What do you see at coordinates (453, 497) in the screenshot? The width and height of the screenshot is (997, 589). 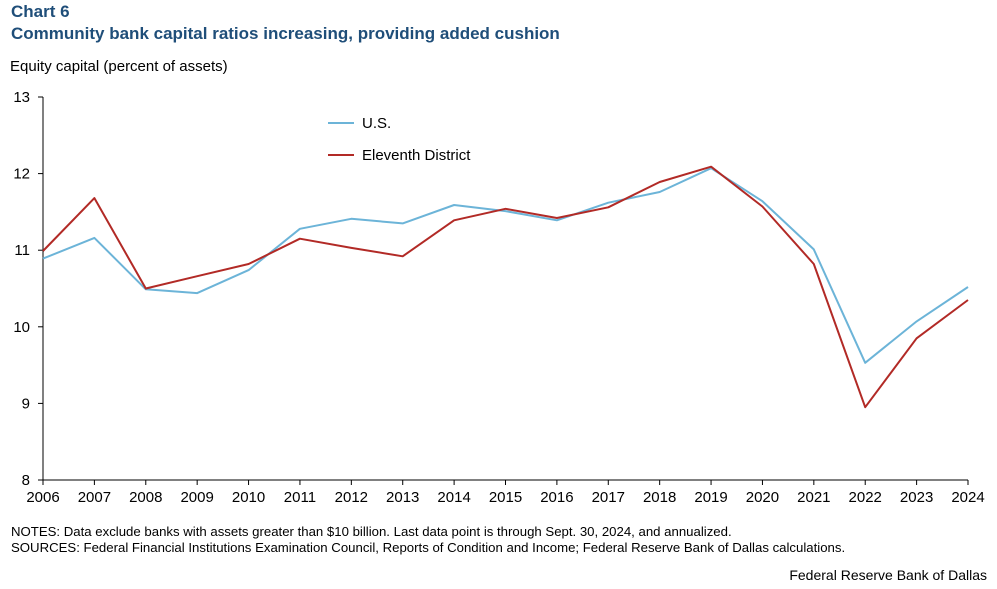 I see `x-tick-label: 2014` at bounding box center [453, 497].